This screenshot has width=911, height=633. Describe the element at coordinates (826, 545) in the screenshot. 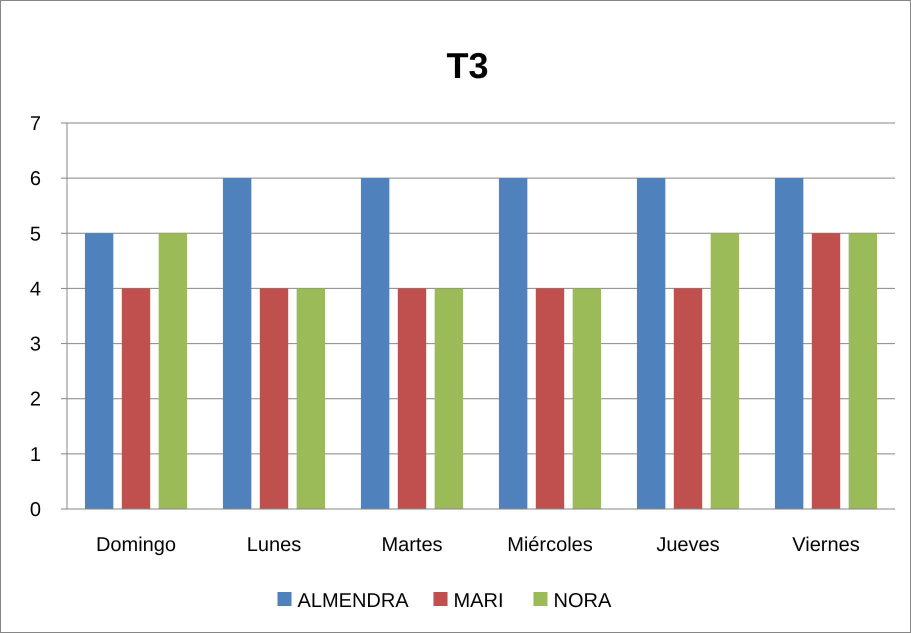

I see `x-tick-label: Viernes` at that location.